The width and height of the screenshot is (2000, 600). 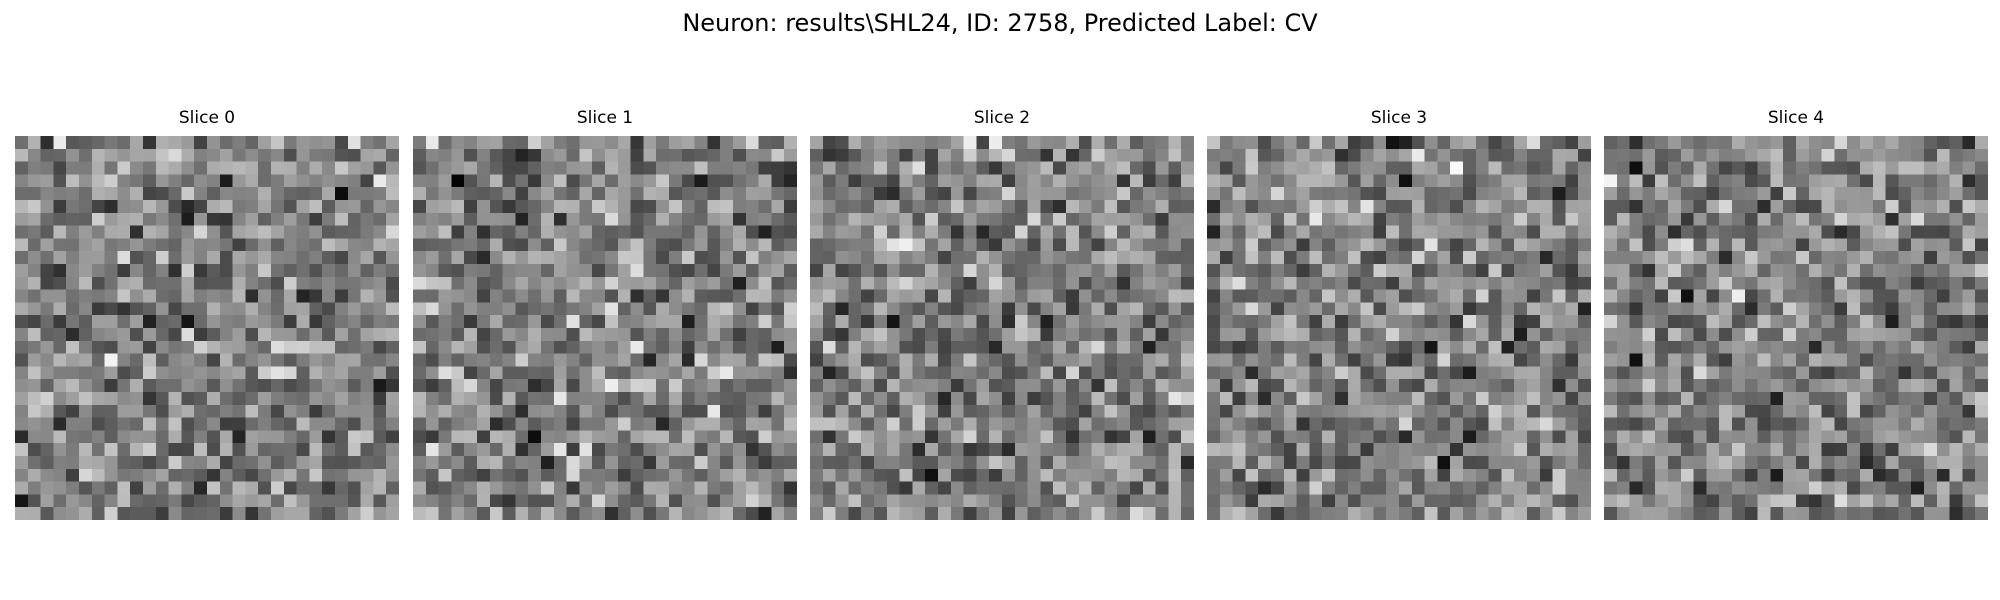 I want to click on slice-title: Slice 3, so click(x=1399, y=118).